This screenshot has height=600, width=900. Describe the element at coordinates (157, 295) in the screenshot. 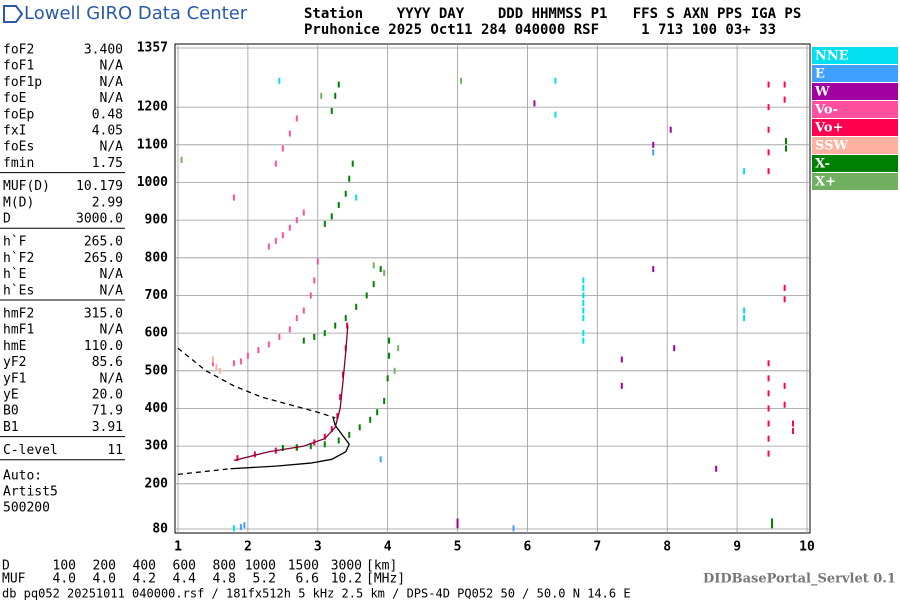

I see `y-tick-label: 700` at that location.